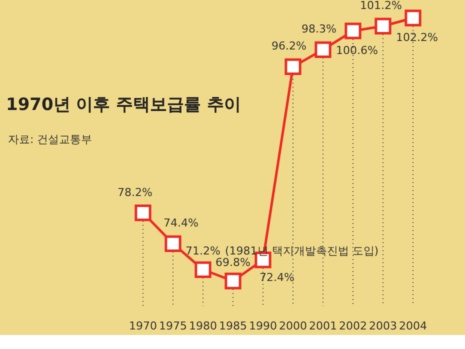 The width and height of the screenshot is (465, 349). What do you see at coordinates (233, 326) in the screenshot?
I see `x-tick-label: 1985` at bounding box center [233, 326].